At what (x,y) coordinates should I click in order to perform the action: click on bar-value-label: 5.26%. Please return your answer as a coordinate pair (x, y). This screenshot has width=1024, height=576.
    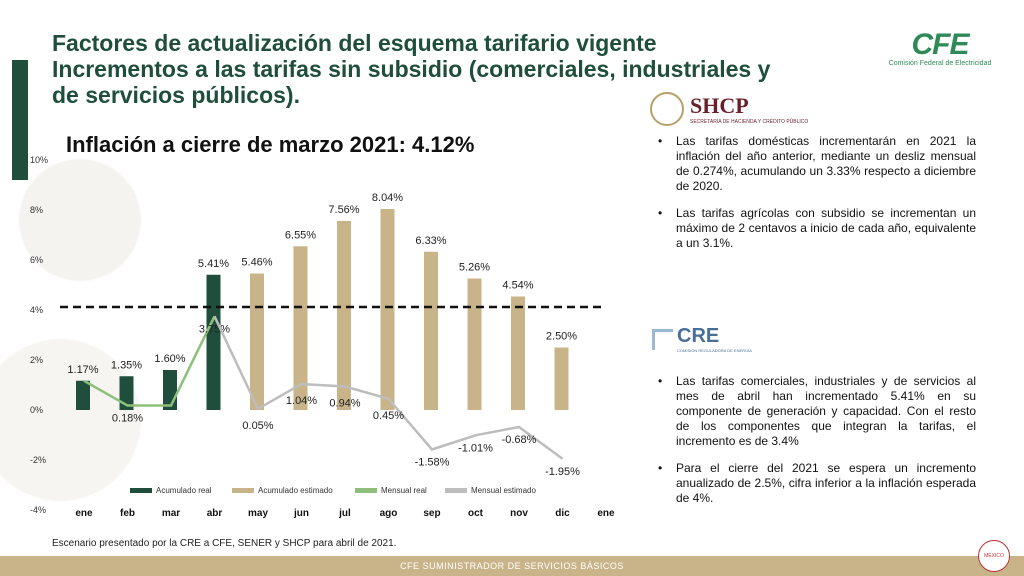
    Looking at the image, I should click on (474, 268).